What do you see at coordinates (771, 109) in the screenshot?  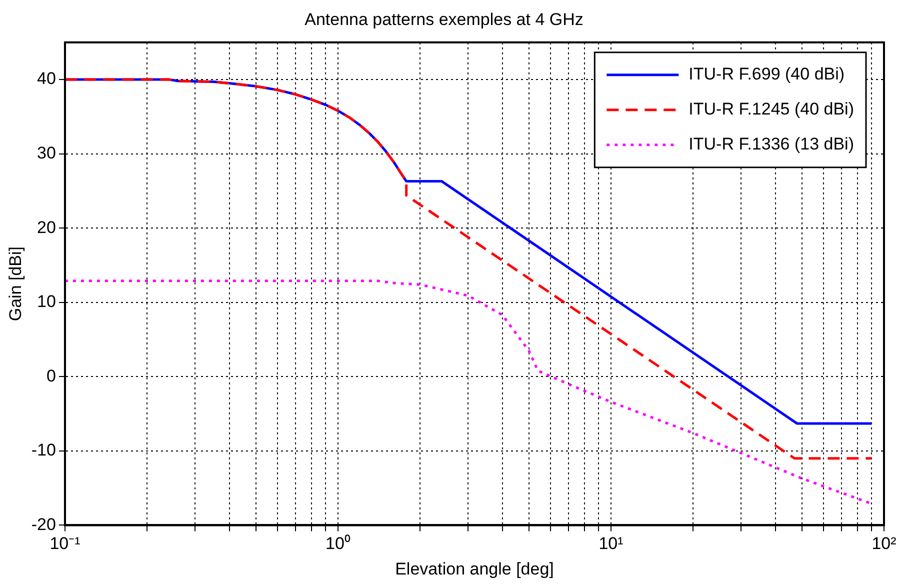 I see `legend-label: ITU-R F.1245 (40 dBi)` at bounding box center [771, 109].